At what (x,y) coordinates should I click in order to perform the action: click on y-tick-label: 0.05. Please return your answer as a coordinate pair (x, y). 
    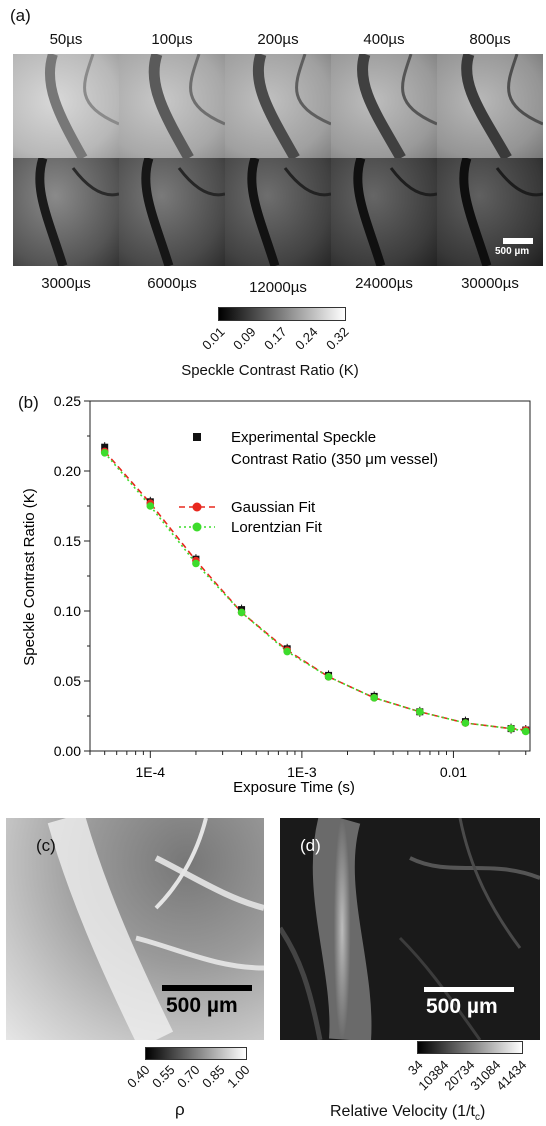
    Looking at the image, I should click on (67, 681).